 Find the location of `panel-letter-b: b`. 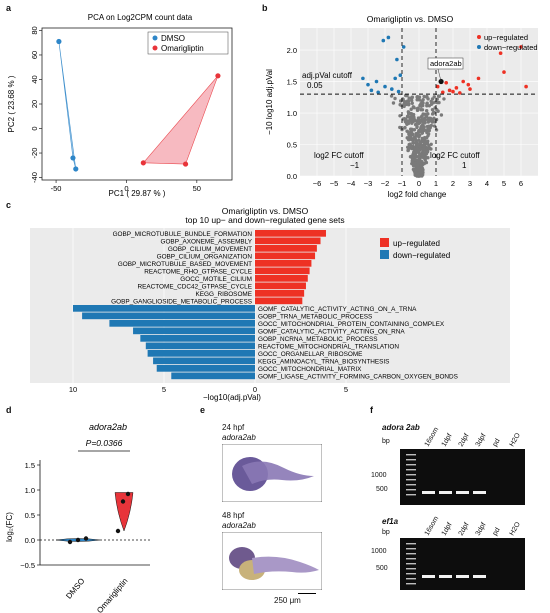

panel-letter-b: b is located at coordinates (265, 8).